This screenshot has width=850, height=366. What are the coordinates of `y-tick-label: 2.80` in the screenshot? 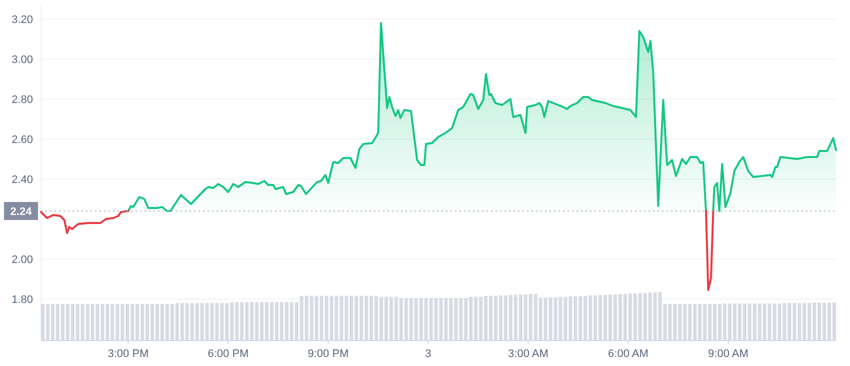 It's located at (22, 100).